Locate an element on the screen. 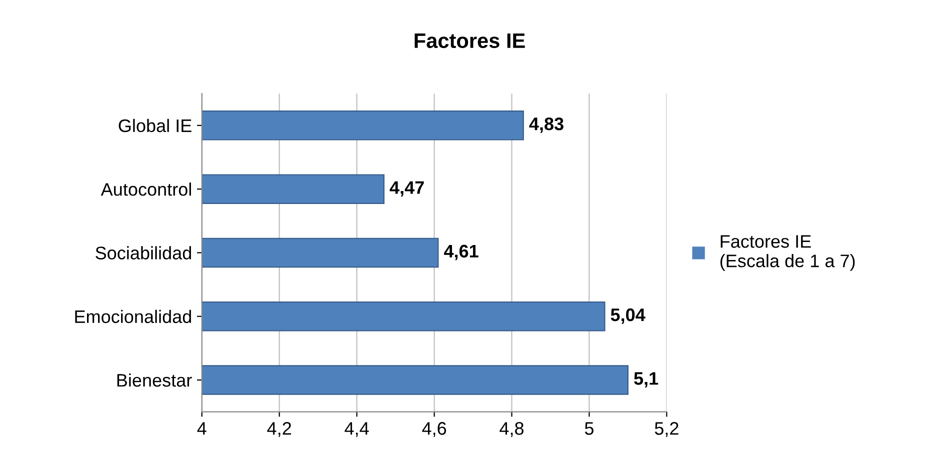  y-tick-label: Emocionalidad is located at coordinates (133, 317).